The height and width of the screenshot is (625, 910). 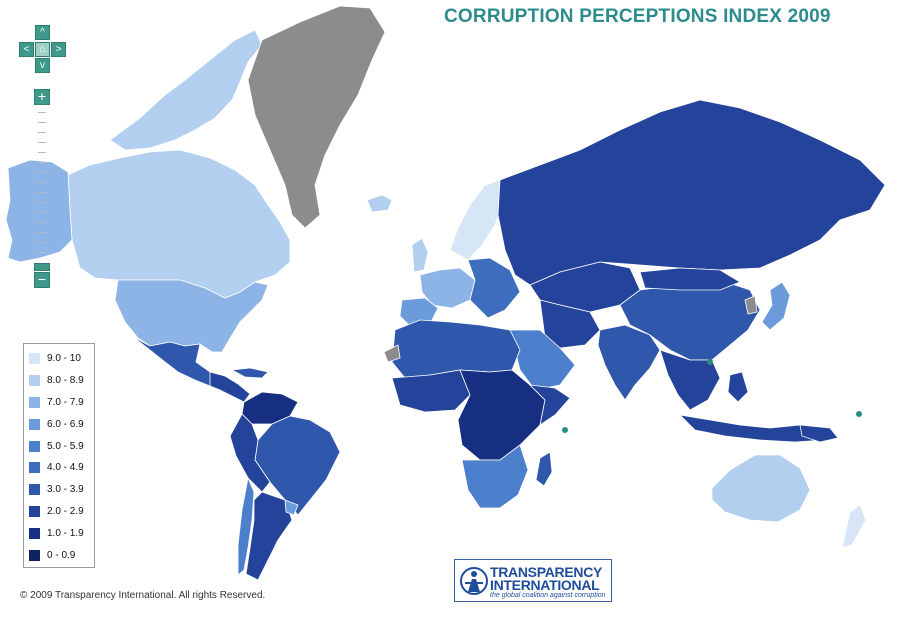 I want to click on legend-label: 4.0 - 4.9, so click(x=65, y=468).